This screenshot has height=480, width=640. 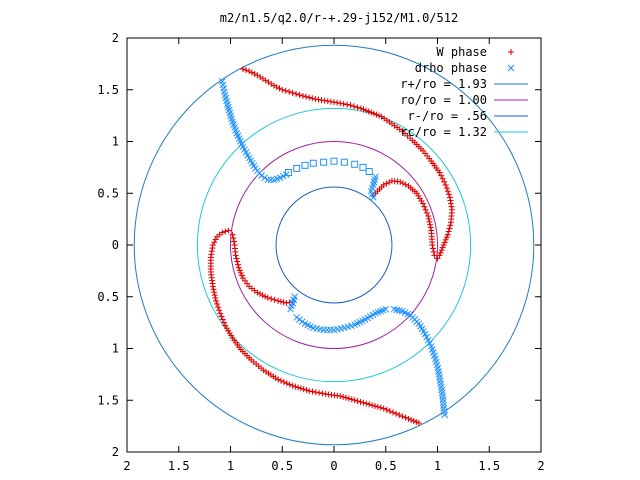 What do you see at coordinates (339, 18) in the screenshot?
I see `chart-title: m2/n1.5/q2.0/r-+.29-j152/M1.0/512` at bounding box center [339, 18].